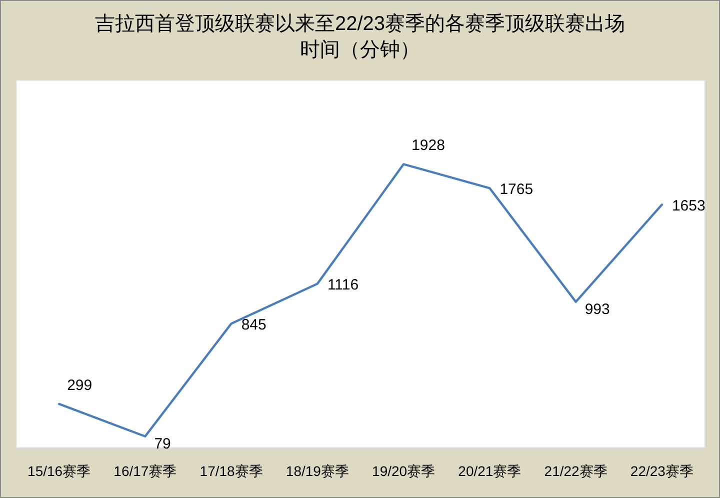 The height and width of the screenshot is (498, 720). What do you see at coordinates (79, 385) in the screenshot?
I see `data-label: 299` at bounding box center [79, 385].